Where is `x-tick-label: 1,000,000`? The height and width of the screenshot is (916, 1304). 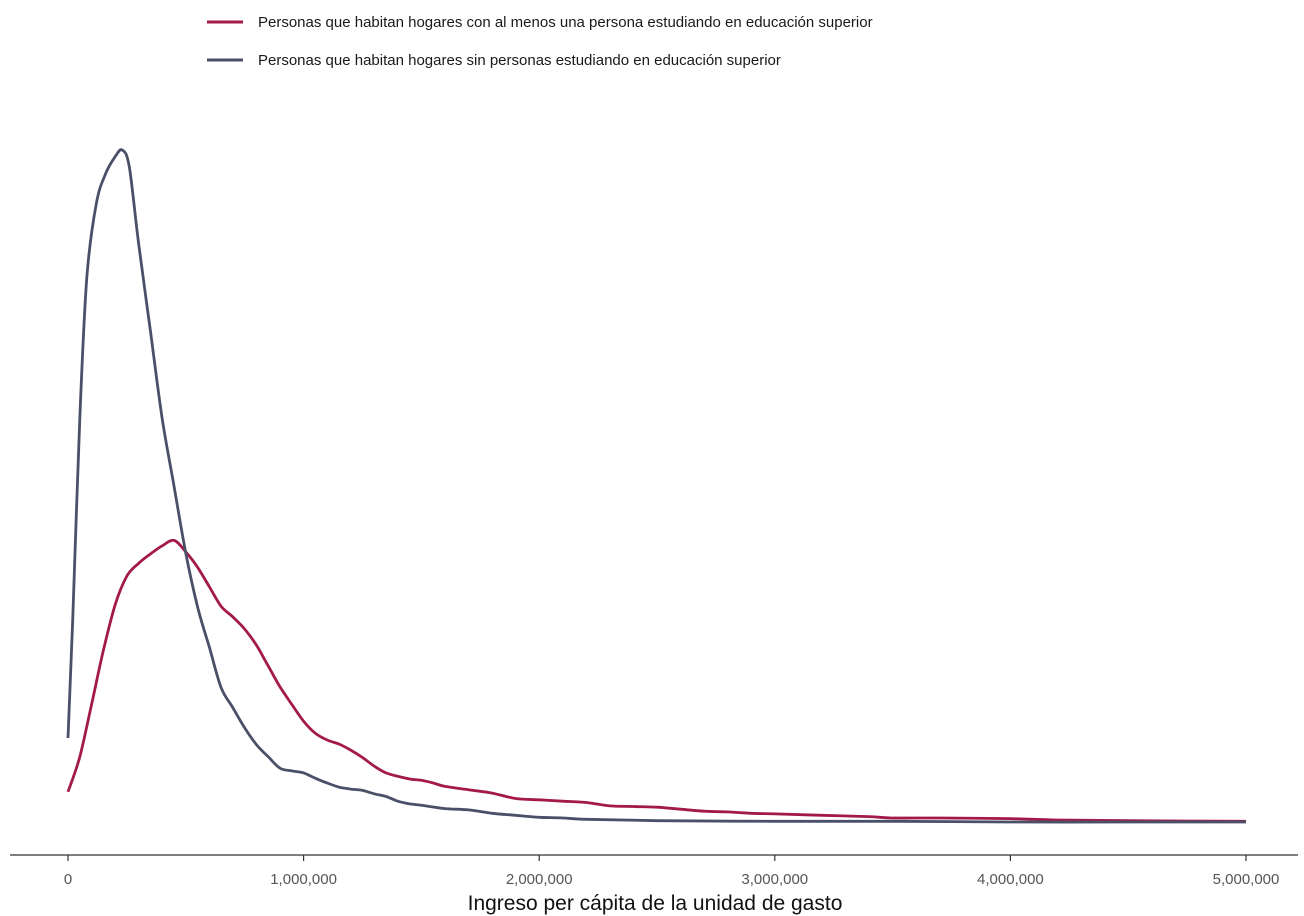 x-tick-label: 1,000,000 is located at coordinates (303, 879).